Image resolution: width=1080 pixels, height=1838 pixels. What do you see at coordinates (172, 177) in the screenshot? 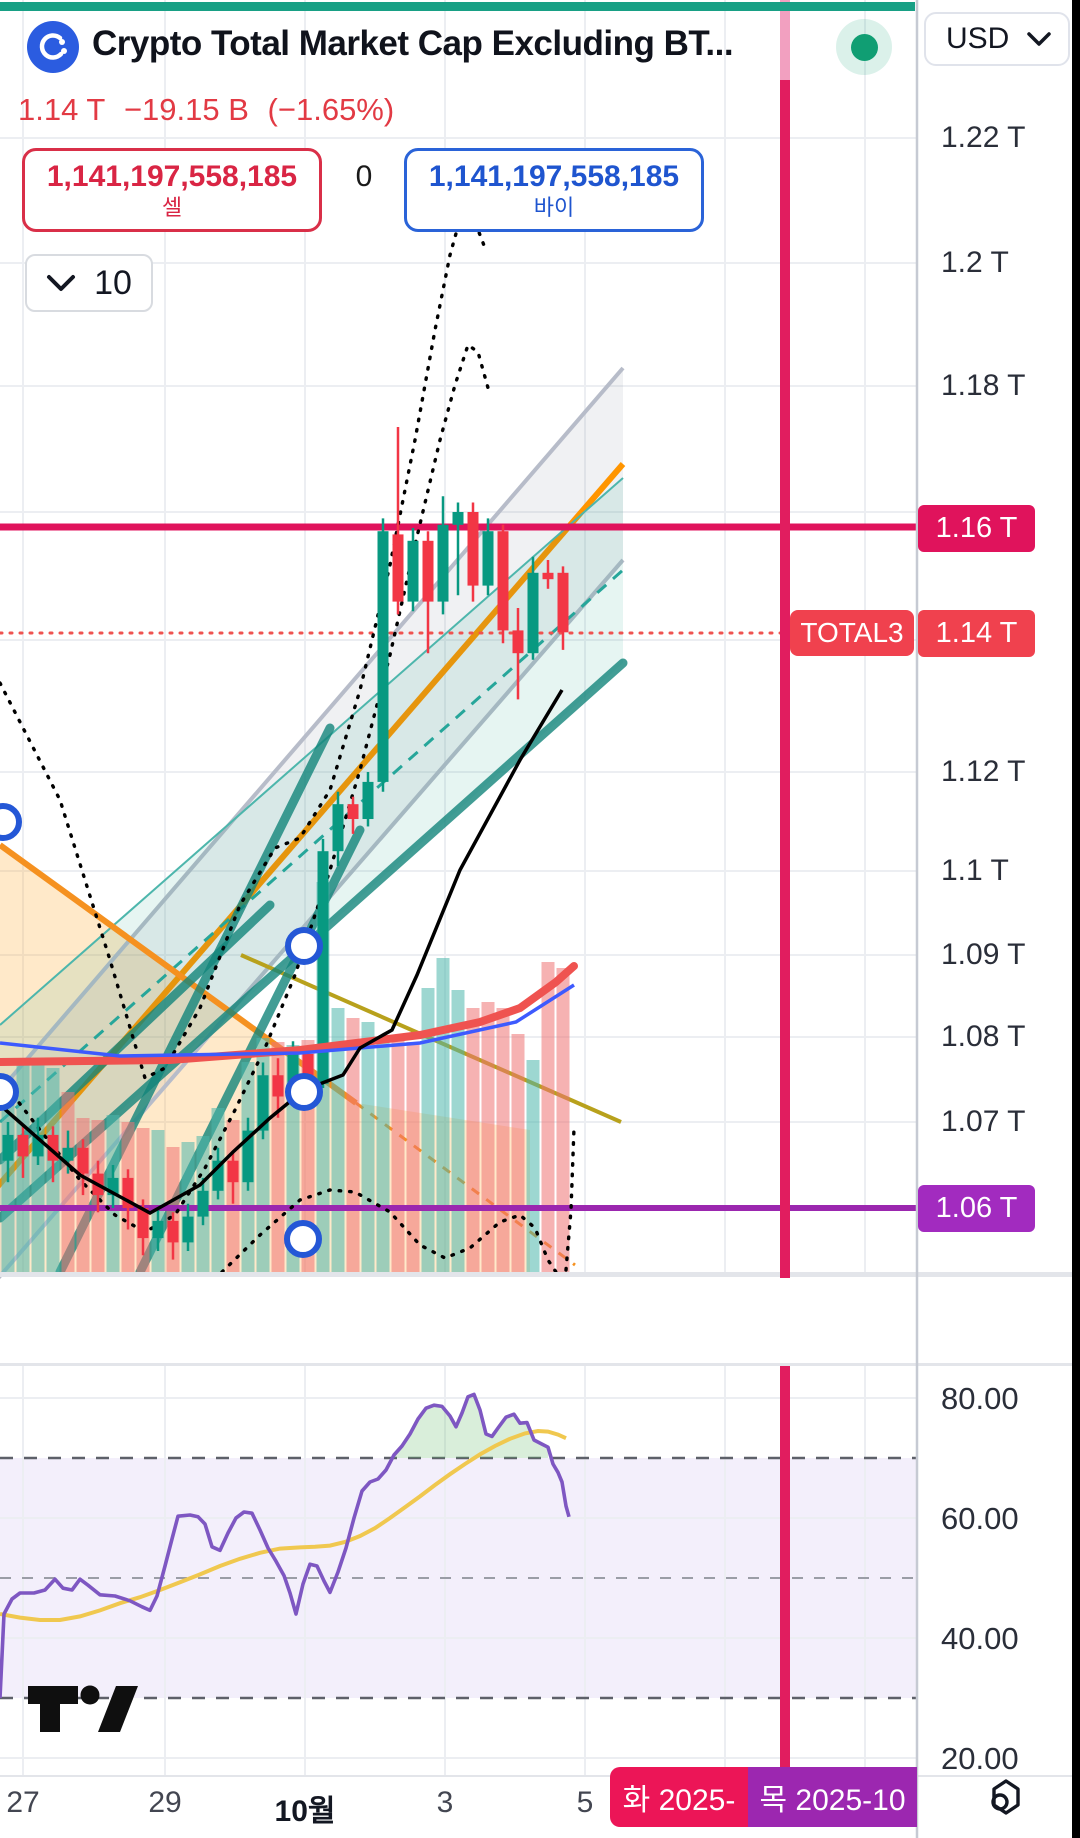
I see `sell-price: 1,141,197,558,185` at bounding box center [172, 177].